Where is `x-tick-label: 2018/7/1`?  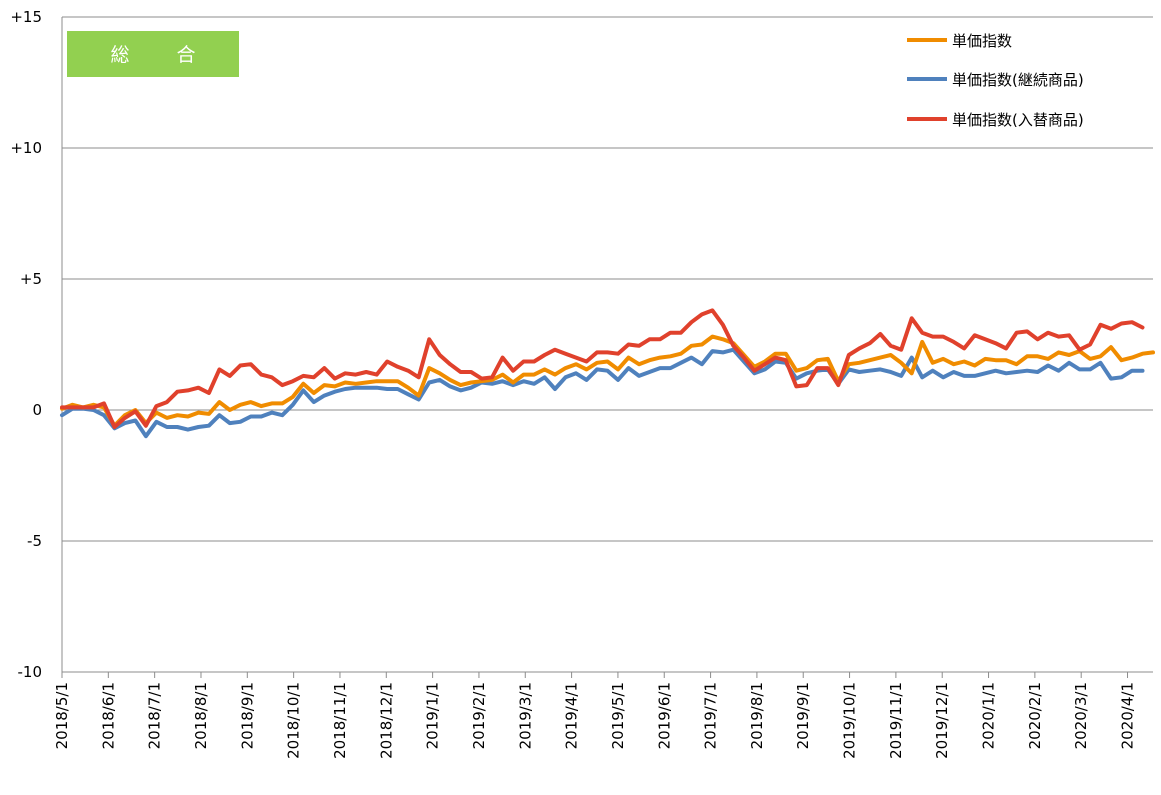
x-tick-label: 2018/7/1 is located at coordinates (155, 715).